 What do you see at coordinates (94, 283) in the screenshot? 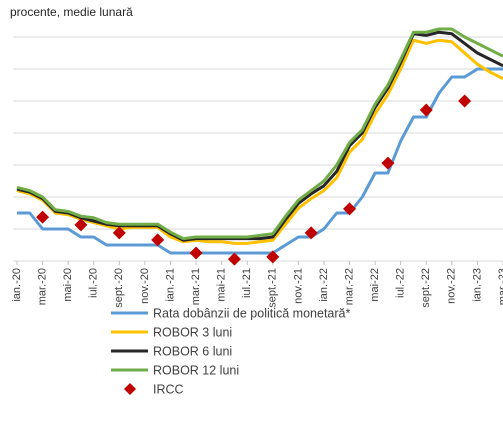
I see `x-tick-label: iul.-20` at bounding box center [94, 283].